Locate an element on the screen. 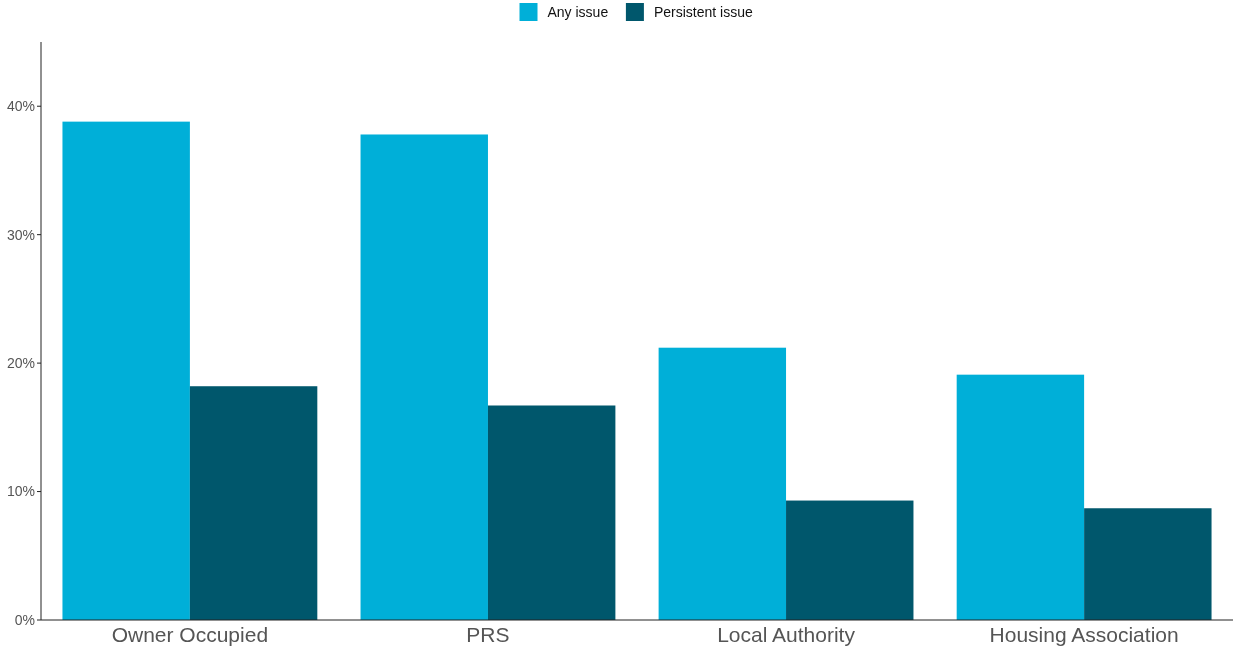 The width and height of the screenshot is (1235, 649). x-tick-label: Housing Association is located at coordinates (1084, 634).